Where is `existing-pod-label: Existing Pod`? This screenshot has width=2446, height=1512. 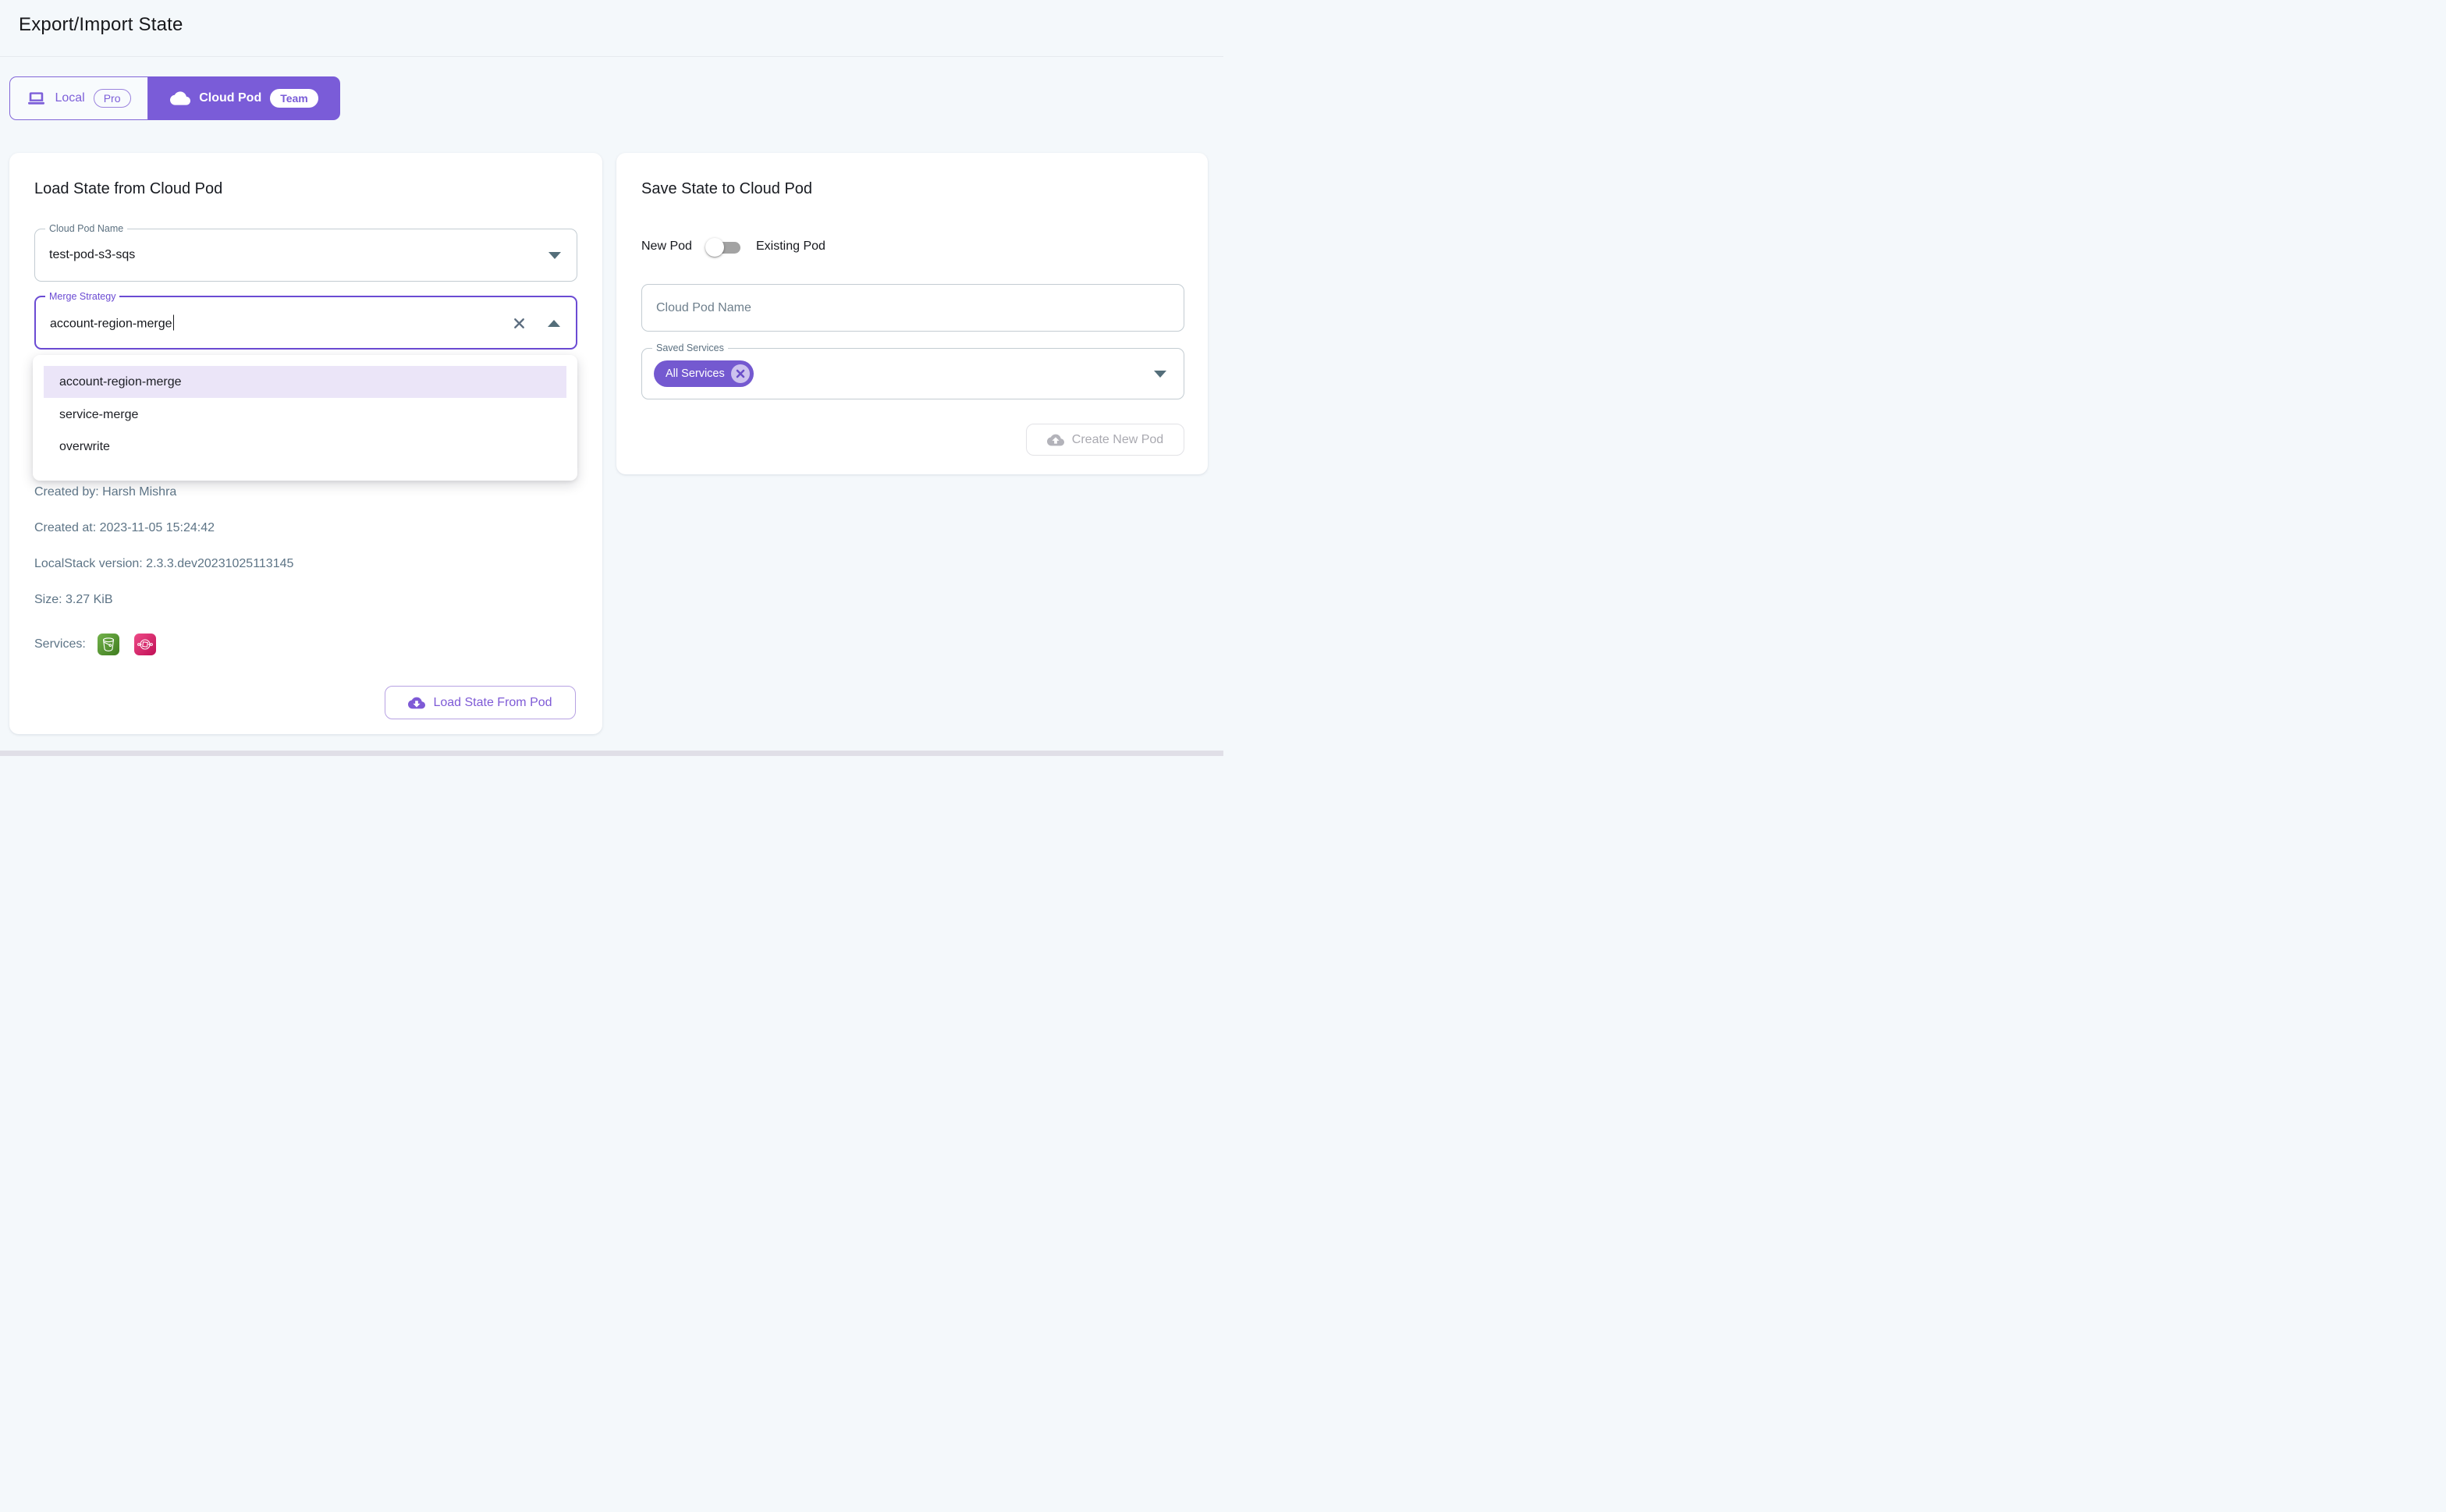
existing-pod-label: Existing Pod is located at coordinates (790, 247).